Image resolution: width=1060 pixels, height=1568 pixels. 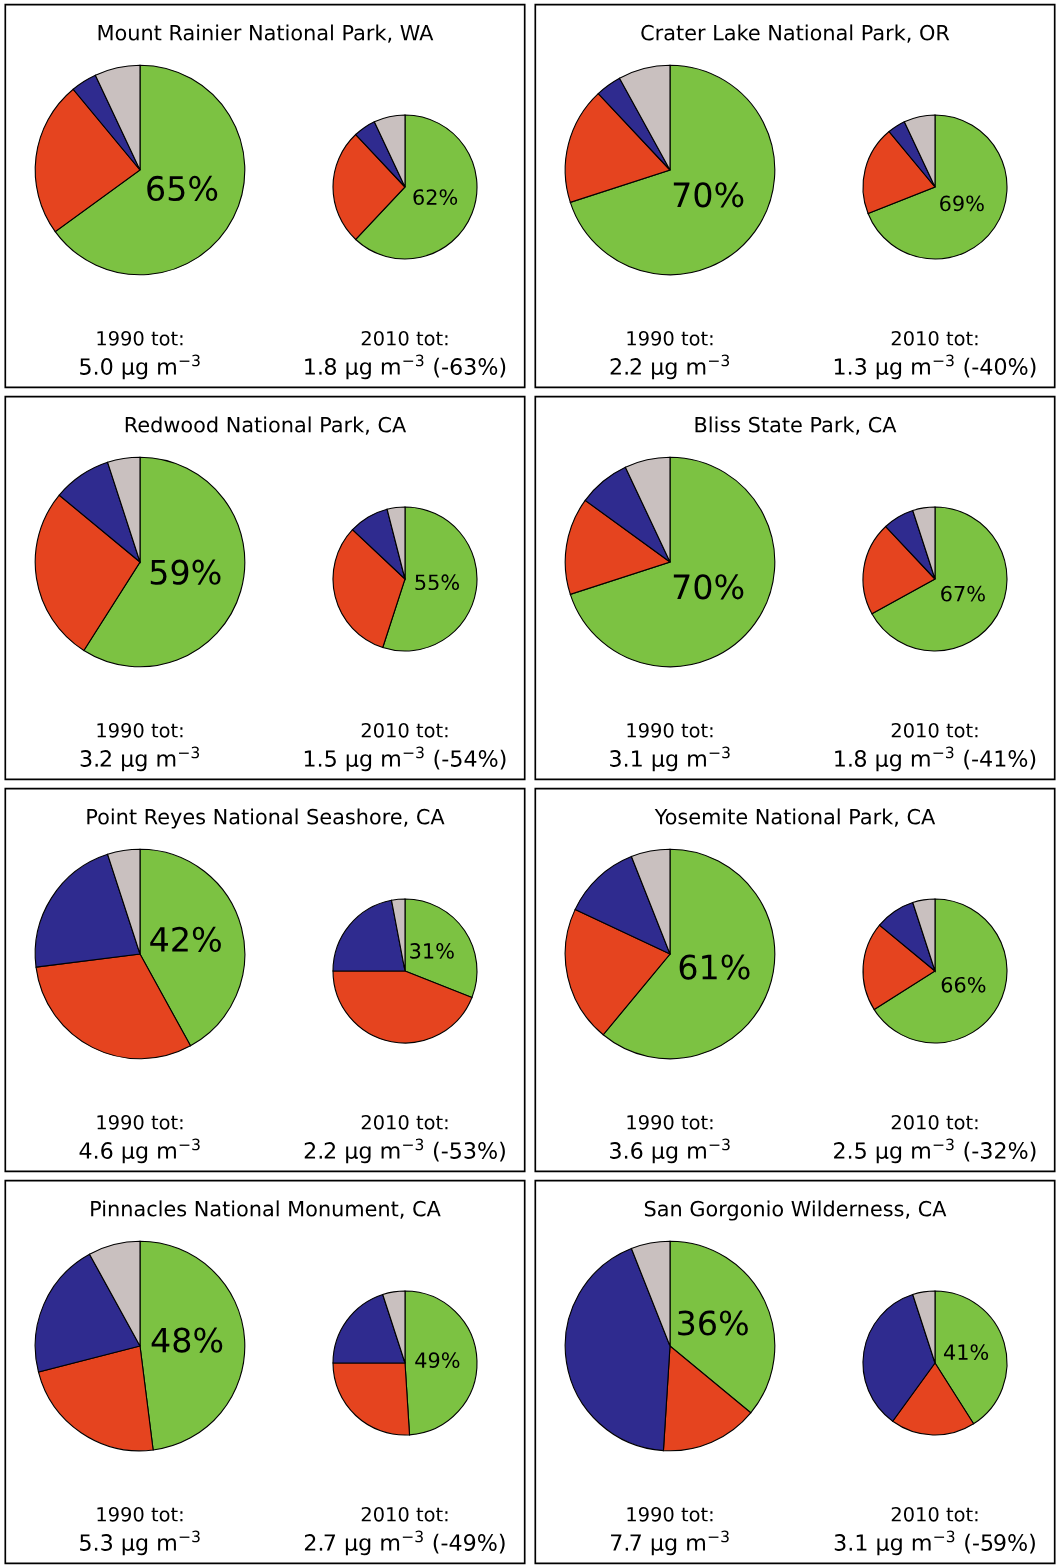 What do you see at coordinates (185, 572) in the screenshot?
I see `data-label: 59%` at bounding box center [185, 572].